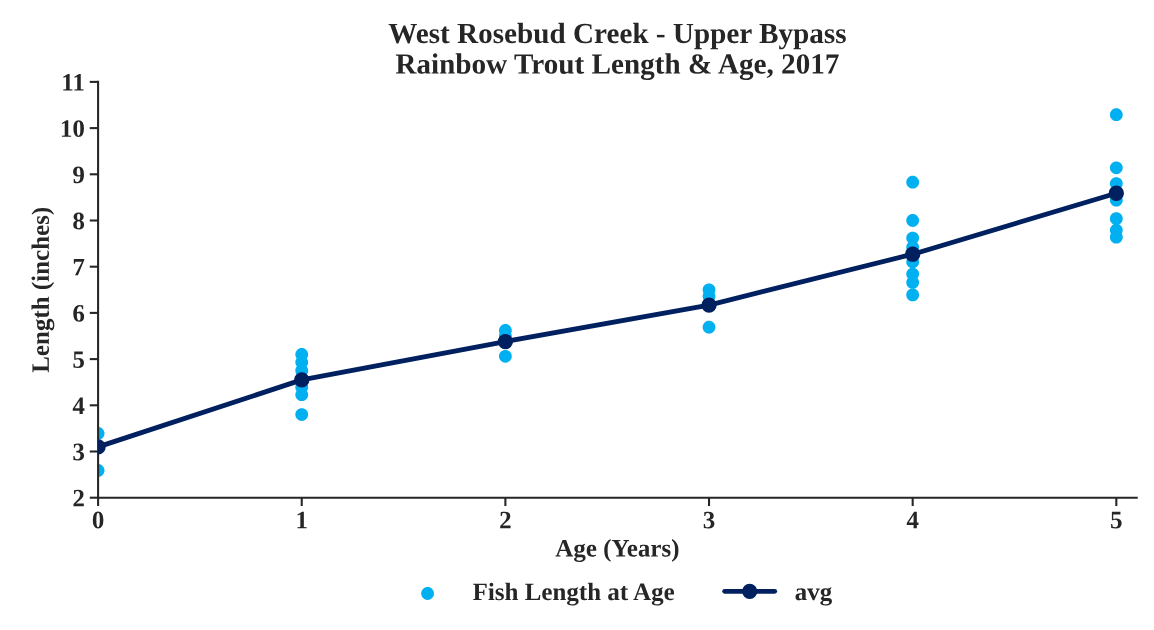 The width and height of the screenshot is (1154, 630). What do you see at coordinates (617, 550) in the screenshot?
I see `x-axis-title: Age (Years)` at bounding box center [617, 550].